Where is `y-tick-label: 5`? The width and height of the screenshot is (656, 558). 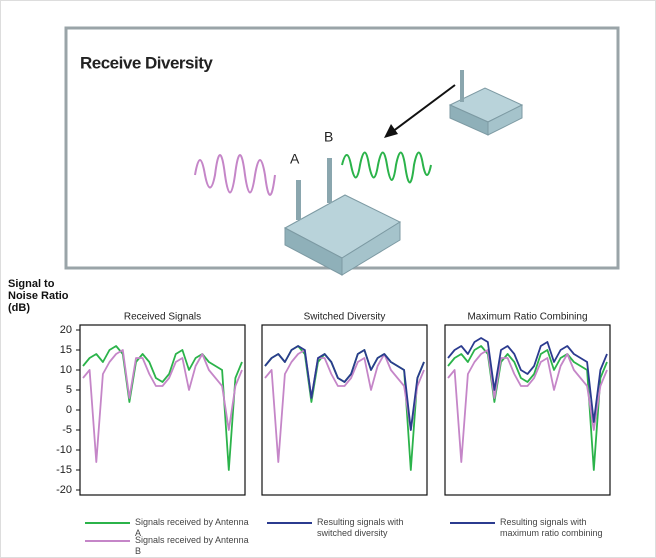
y-tick-label: 5 is located at coordinates (69, 390).